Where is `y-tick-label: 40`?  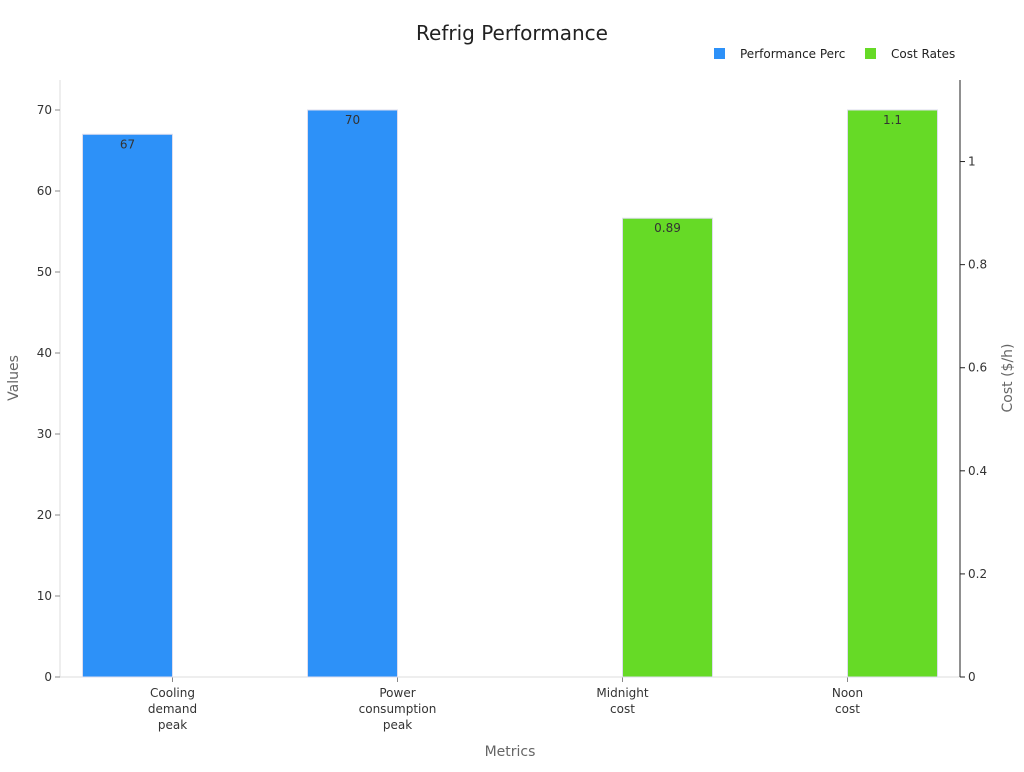 y-tick-label: 40 is located at coordinates (44, 353).